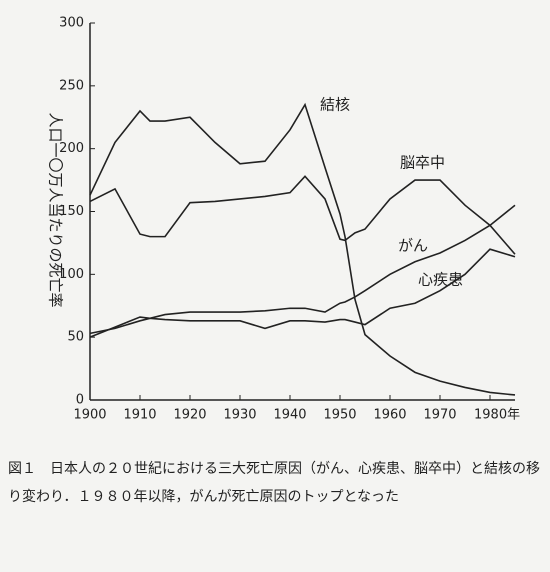  Describe the element at coordinates (71, 23) in the screenshot. I see `y-tick-label: 300` at that location.